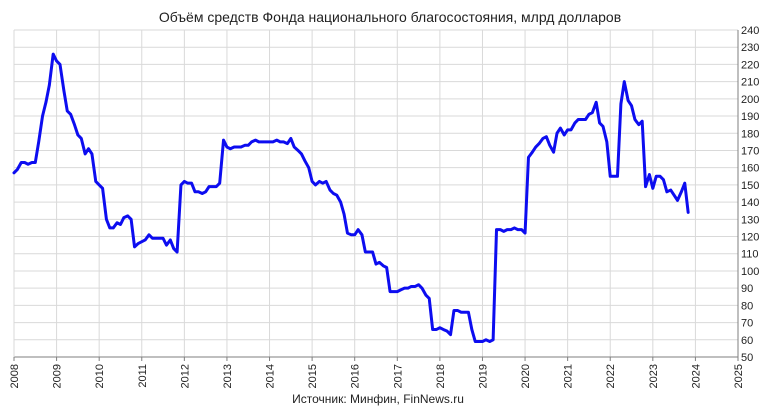 The image size is (780, 411). What do you see at coordinates (100, 376) in the screenshot?
I see `x-tick-label: 2010` at bounding box center [100, 376].